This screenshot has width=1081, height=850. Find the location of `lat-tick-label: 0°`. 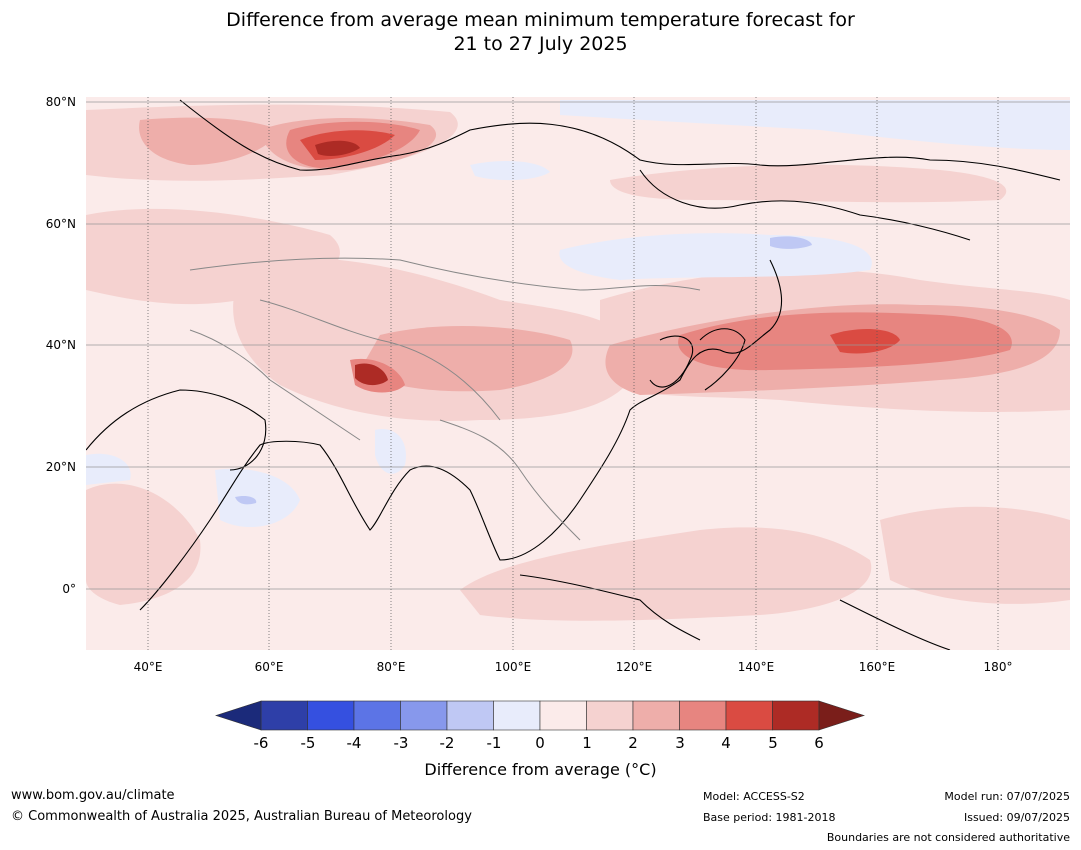

lat-tick-label: 0° is located at coordinates (69, 589).